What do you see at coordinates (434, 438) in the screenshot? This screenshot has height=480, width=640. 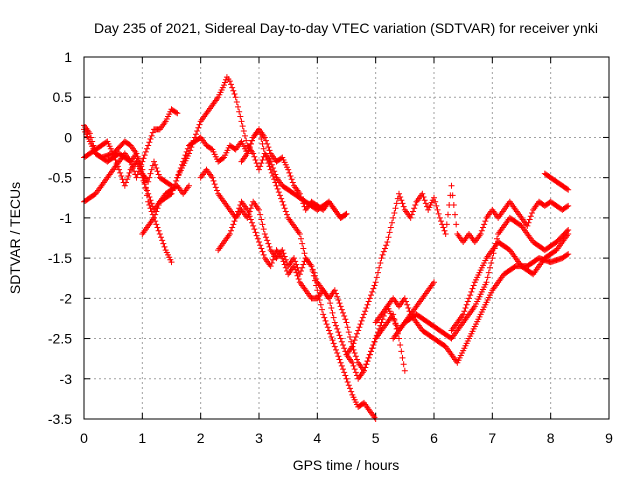 I see `x-tick-label: 6` at bounding box center [434, 438].